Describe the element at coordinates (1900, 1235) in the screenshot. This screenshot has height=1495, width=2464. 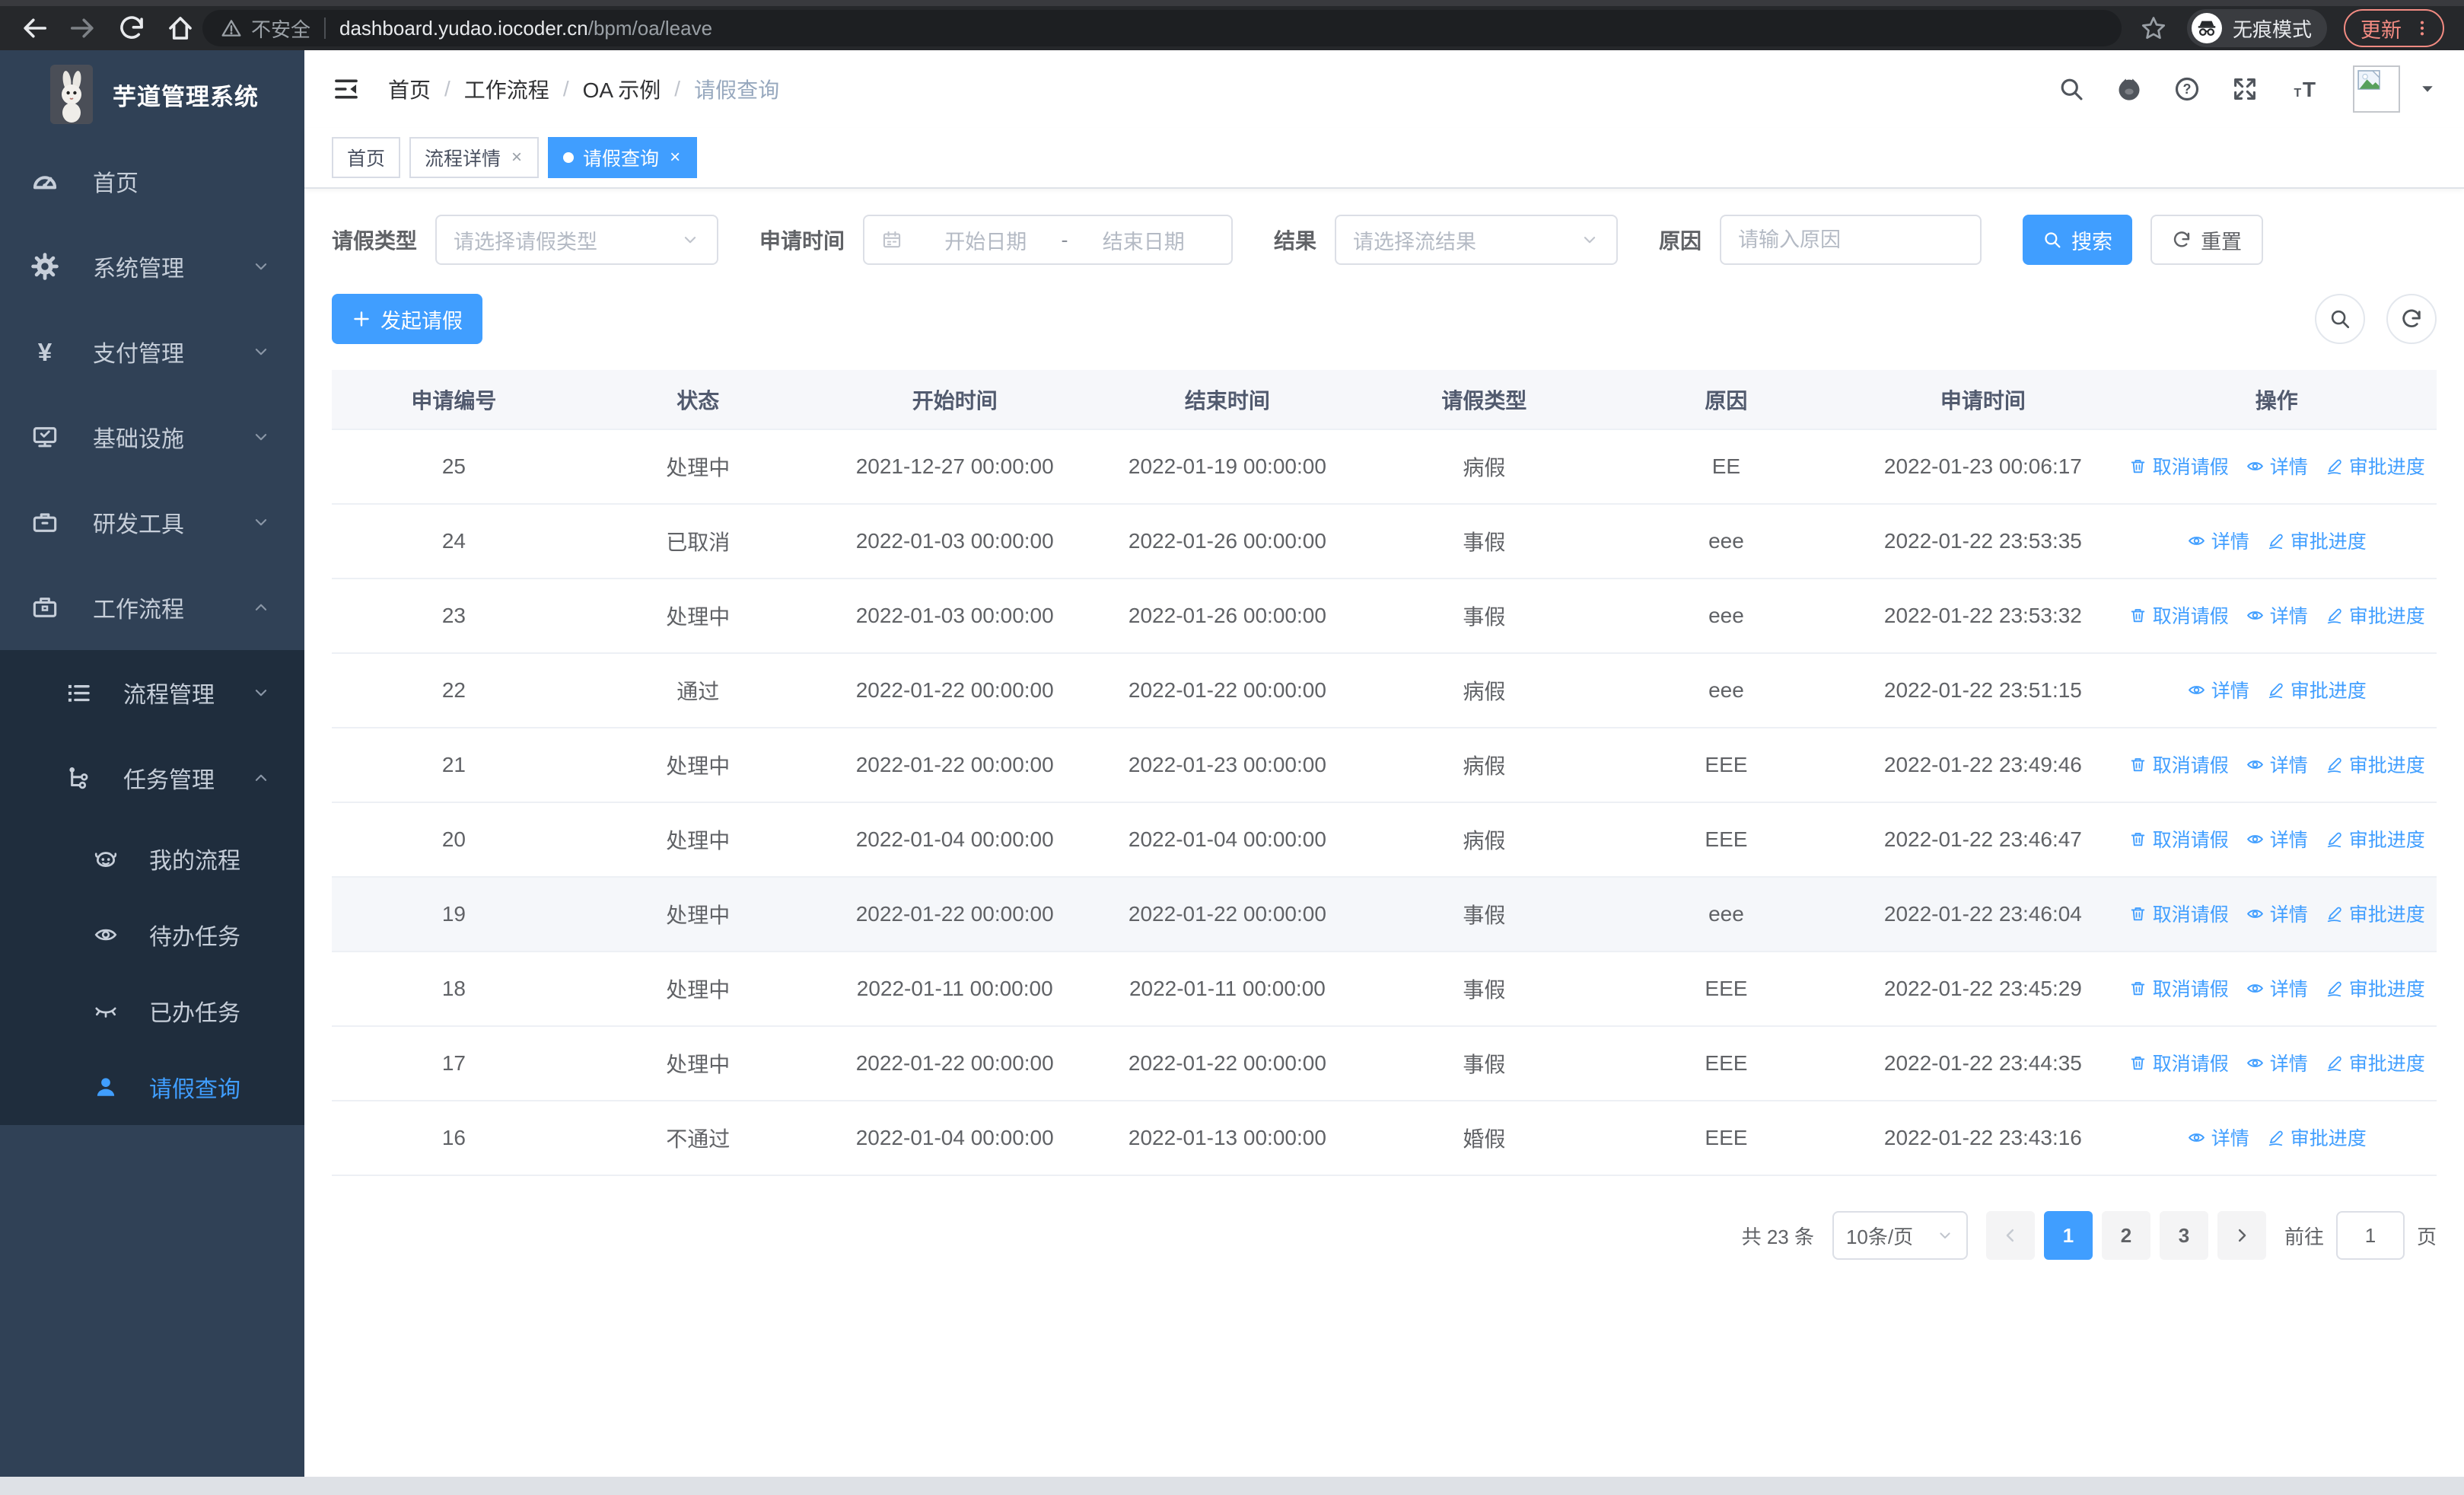
I see `page-size-select: 10条/页` at that location.